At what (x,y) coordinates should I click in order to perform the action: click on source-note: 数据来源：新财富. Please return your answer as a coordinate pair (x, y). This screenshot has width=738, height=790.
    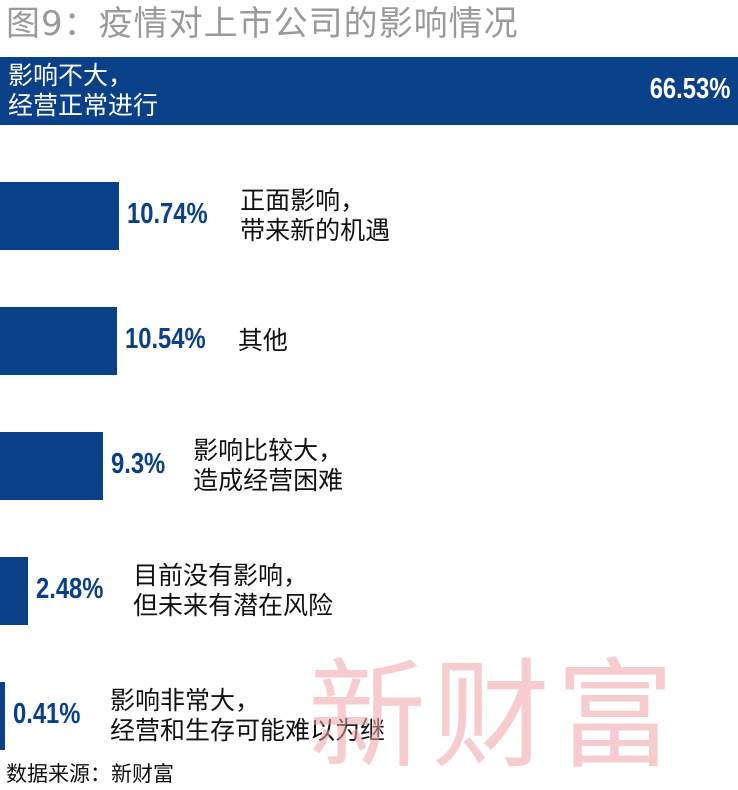
    Looking at the image, I should click on (90, 774).